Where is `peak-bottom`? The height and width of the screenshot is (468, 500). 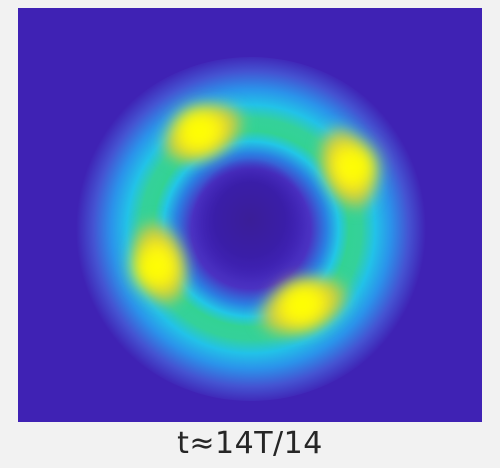
peak-bottom is located at coordinates (302, 304).